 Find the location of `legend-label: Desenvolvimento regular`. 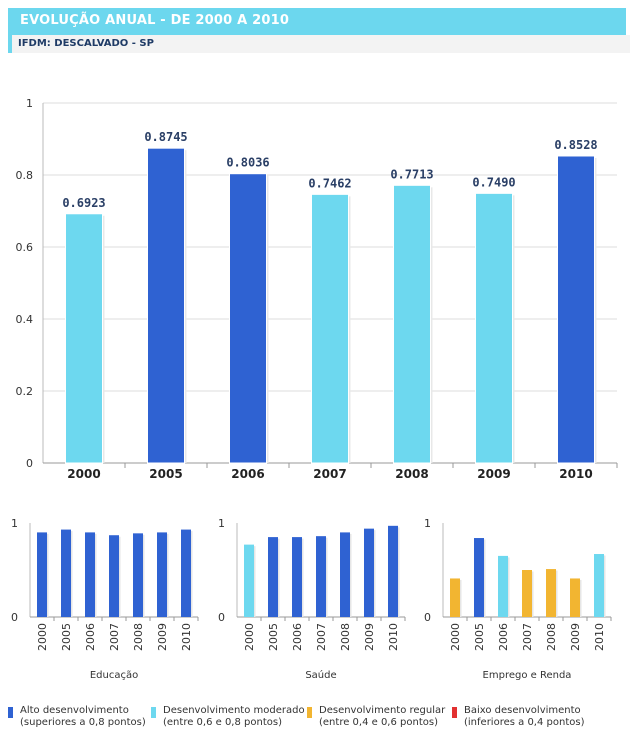

legend-label: Desenvolvimento regular is located at coordinates (382, 710).